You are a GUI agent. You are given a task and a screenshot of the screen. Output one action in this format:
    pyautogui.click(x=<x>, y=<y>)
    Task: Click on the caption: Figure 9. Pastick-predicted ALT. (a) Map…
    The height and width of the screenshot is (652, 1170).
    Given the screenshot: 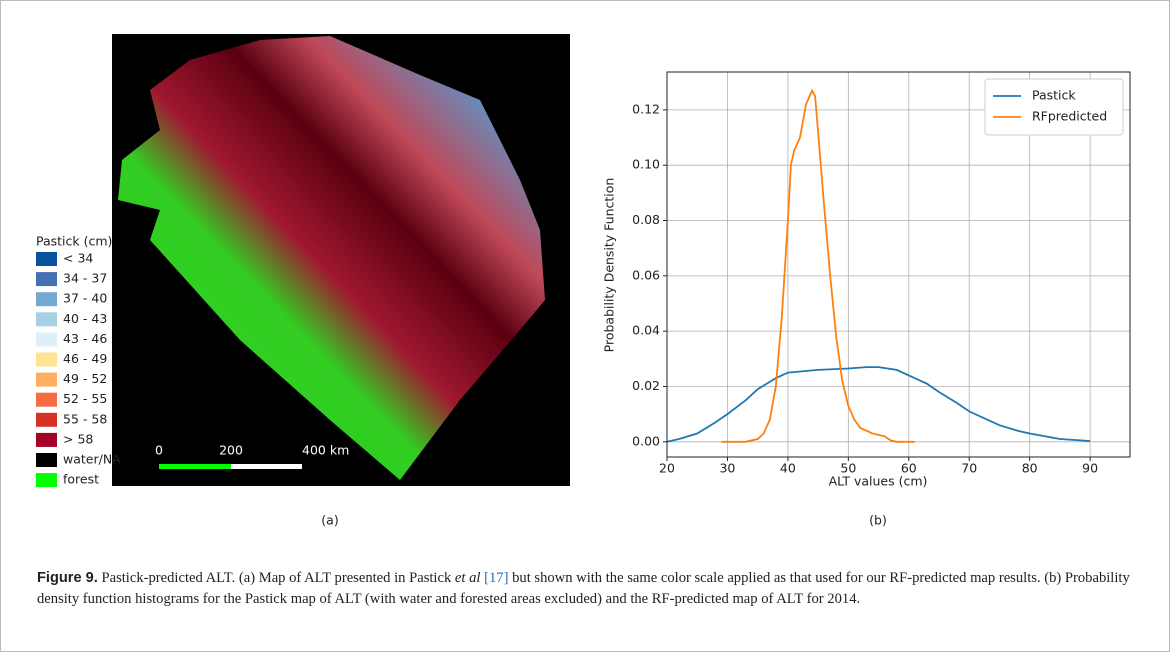 What is the action you would take?
    pyautogui.click(x=587, y=589)
    